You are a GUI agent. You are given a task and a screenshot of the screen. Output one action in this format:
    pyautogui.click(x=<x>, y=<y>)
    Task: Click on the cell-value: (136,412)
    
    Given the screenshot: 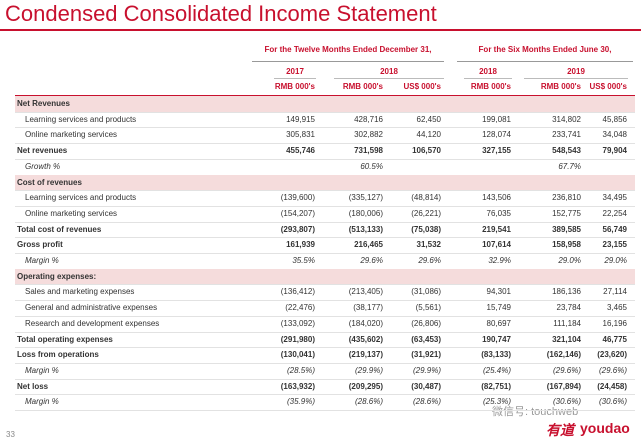 What is the action you would take?
    pyautogui.click(x=297, y=292)
    